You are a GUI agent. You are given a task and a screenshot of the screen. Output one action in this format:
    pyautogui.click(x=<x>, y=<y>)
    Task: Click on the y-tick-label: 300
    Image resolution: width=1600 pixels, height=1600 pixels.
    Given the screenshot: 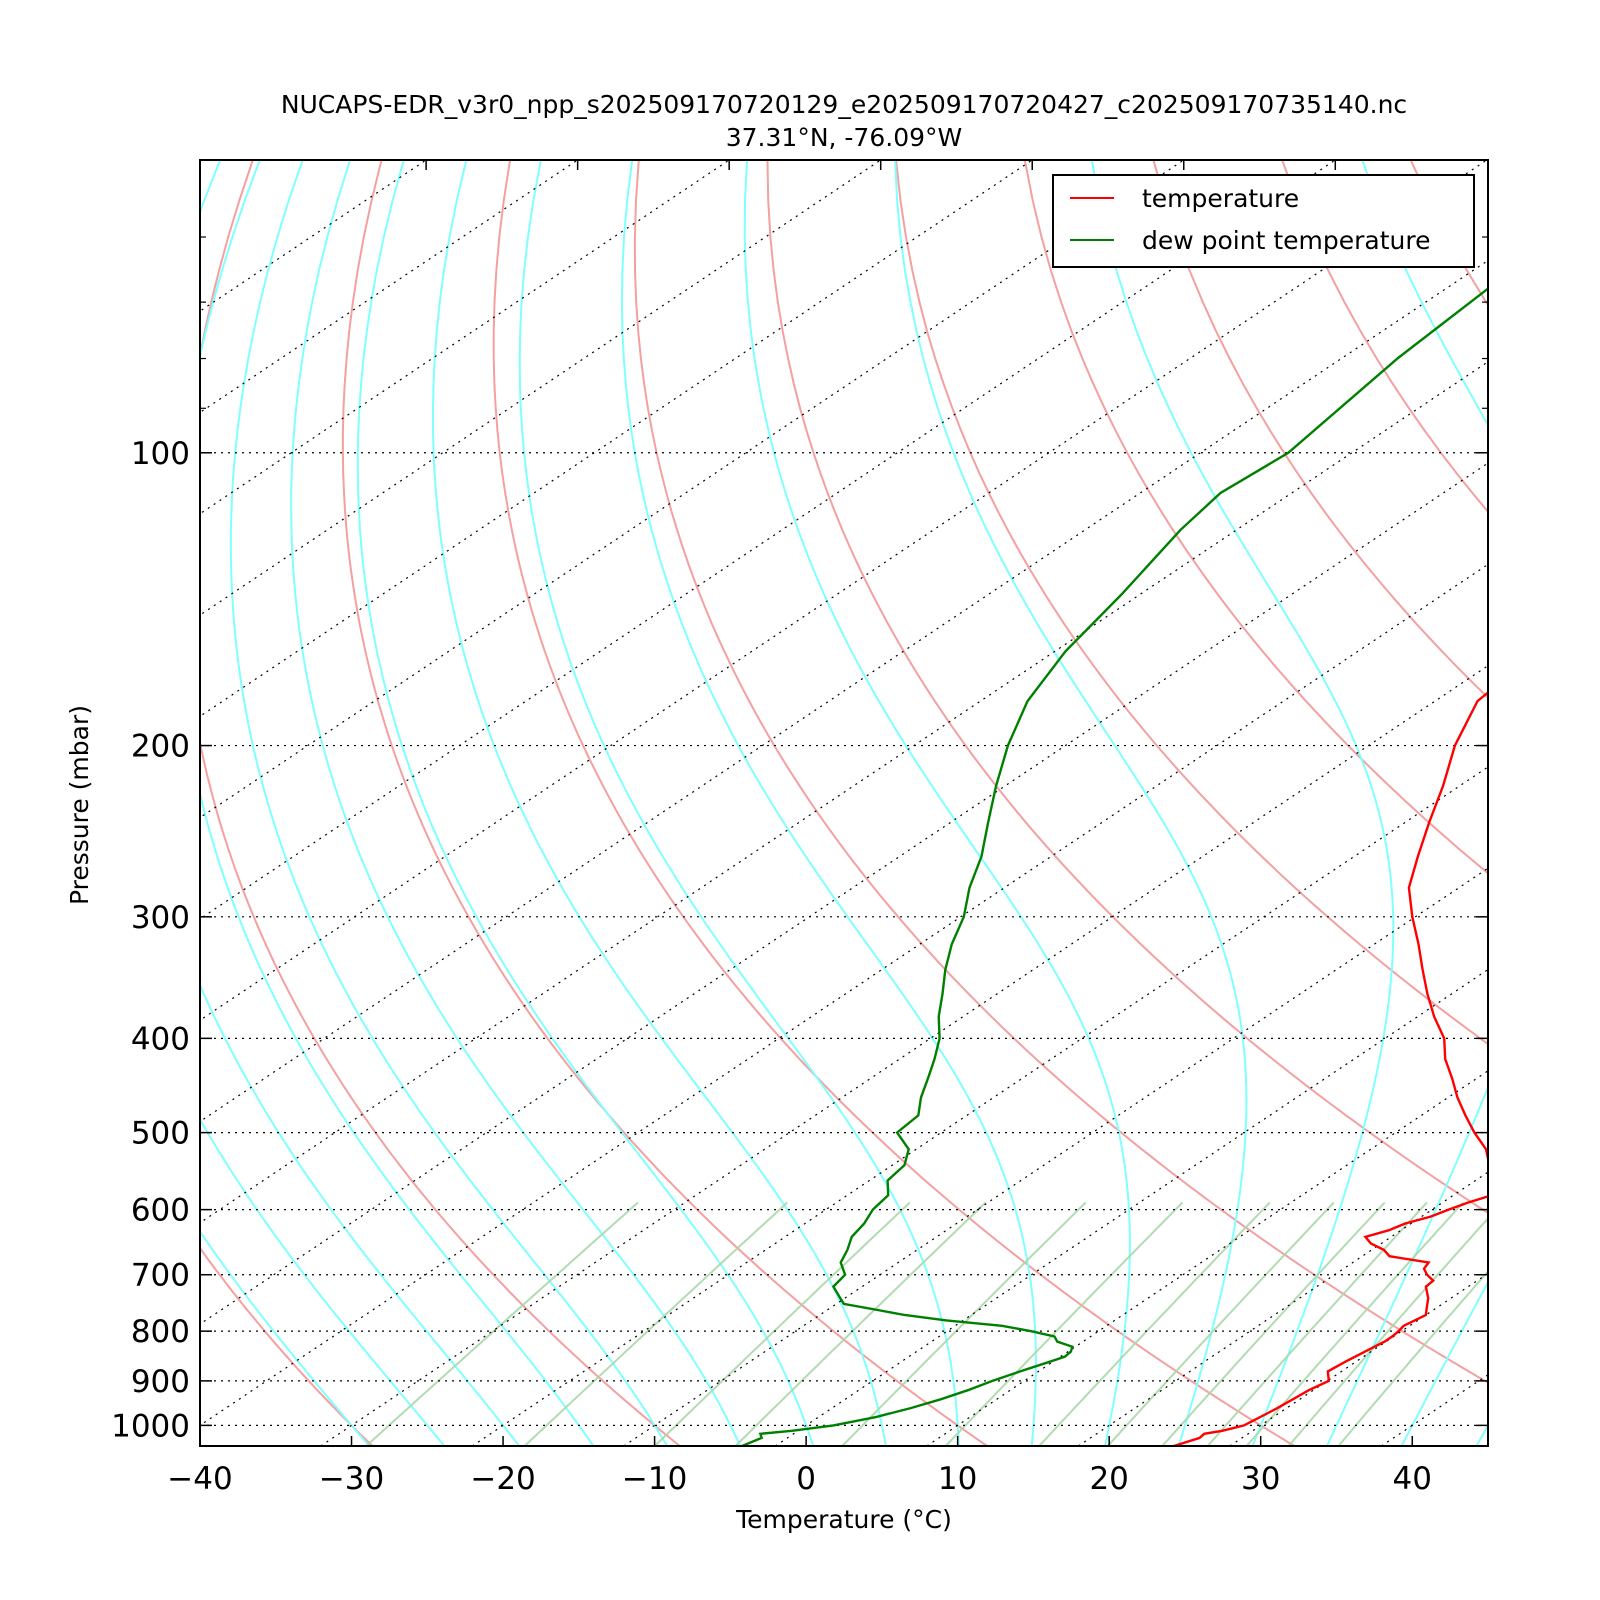 What is the action you would take?
    pyautogui.click(x=160, y=918)
    